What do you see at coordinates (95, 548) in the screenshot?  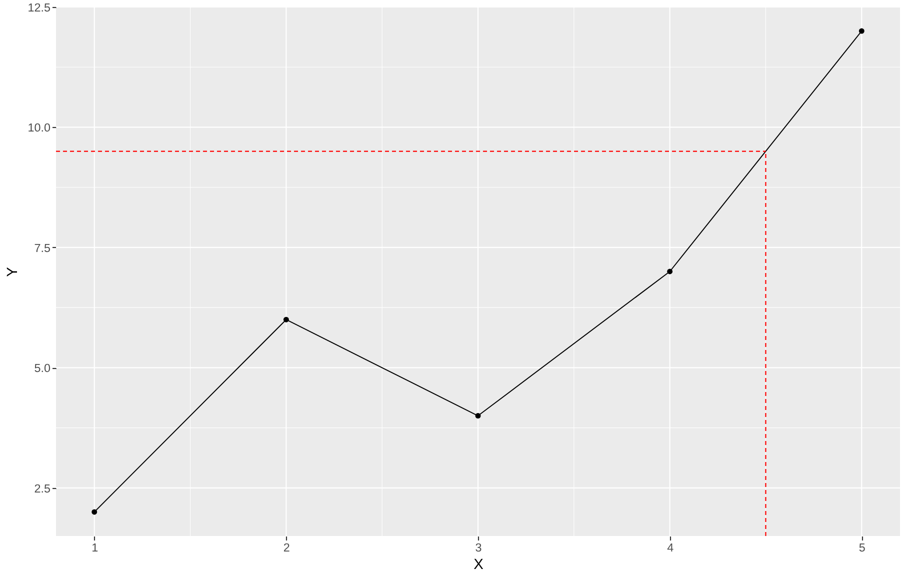 I see `x-tick-label: 1` at bounding box center [95, 548].